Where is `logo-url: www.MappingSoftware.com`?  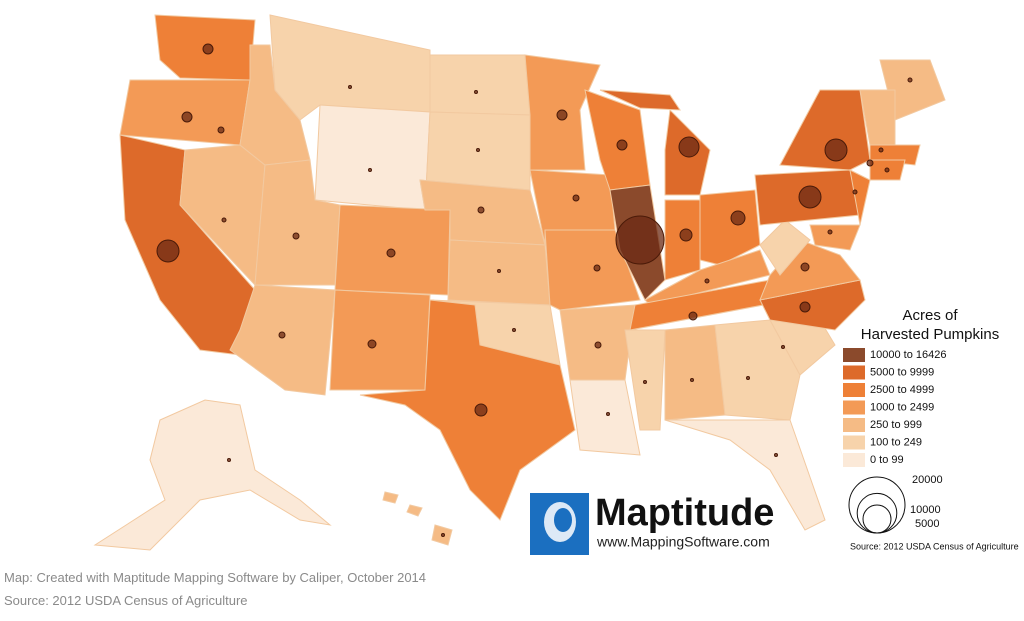
logo-url: www.MappingSoftware.com is located at coordinates (683, 542).